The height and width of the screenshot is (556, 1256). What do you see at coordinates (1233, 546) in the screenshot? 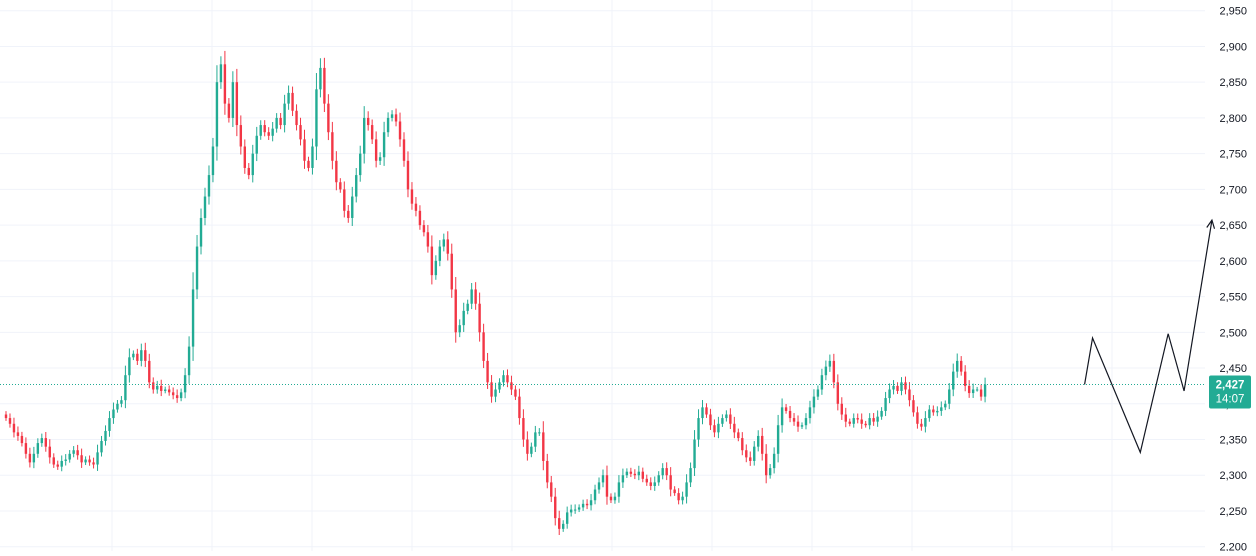
I see `y-tick-label: 2,200` at bounding box center [1233, 546].